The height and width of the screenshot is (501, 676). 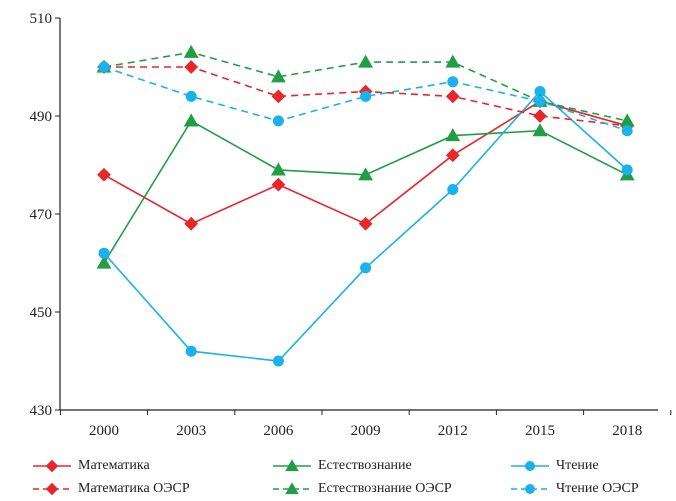 What do you see at coordinates (554, 466) in the screenshot?
I see `legend-item: Чтение` at bounding box center [554, 466].